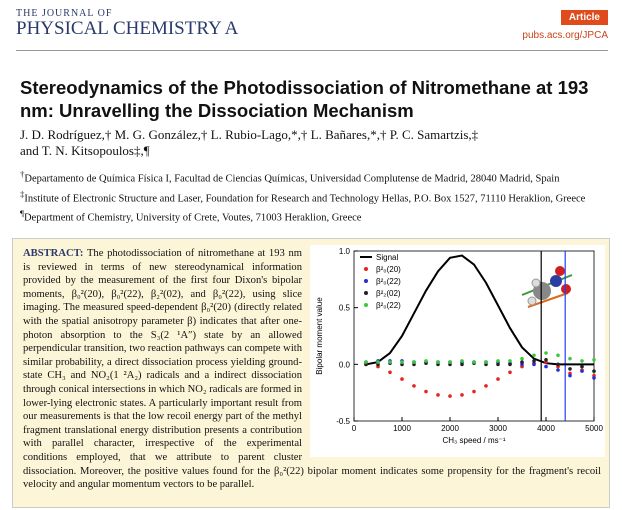 The image size is (622, 510). I want to click on abstract-label: ABSTRACT:, so click(53, 253).